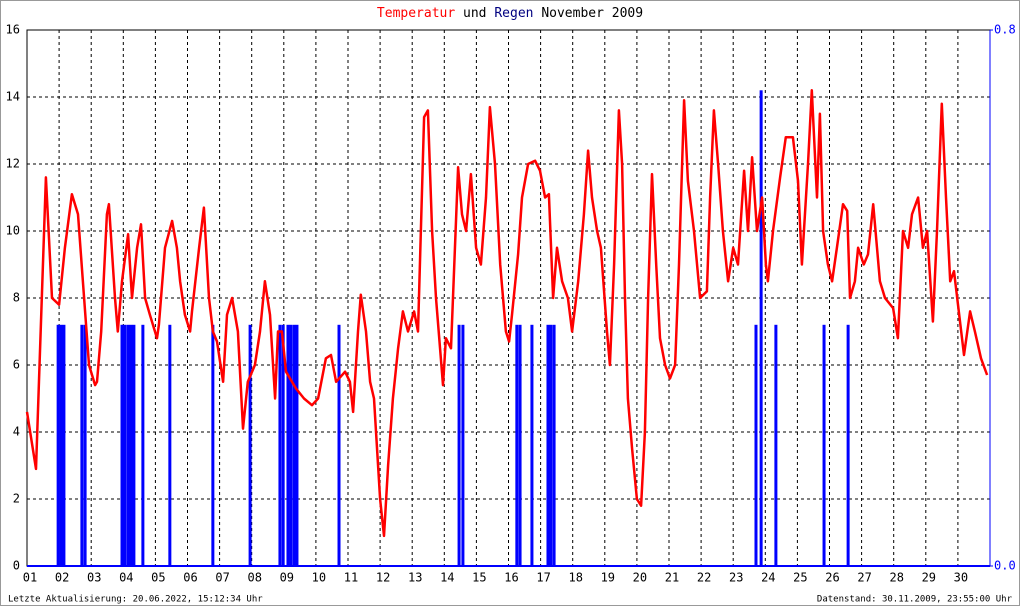  What do you see at coordinates (511, 578) in the screenshot?
I see `x-tick-label: 16` at bounding box center [511, 578].